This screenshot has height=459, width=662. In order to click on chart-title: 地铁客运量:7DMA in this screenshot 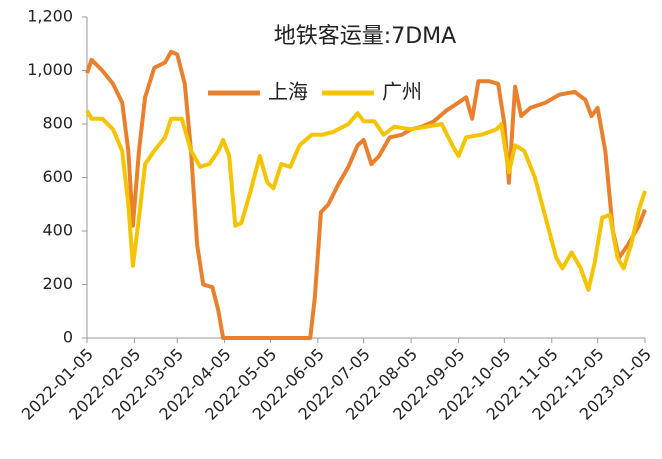, I will do `click(365, 36)`.